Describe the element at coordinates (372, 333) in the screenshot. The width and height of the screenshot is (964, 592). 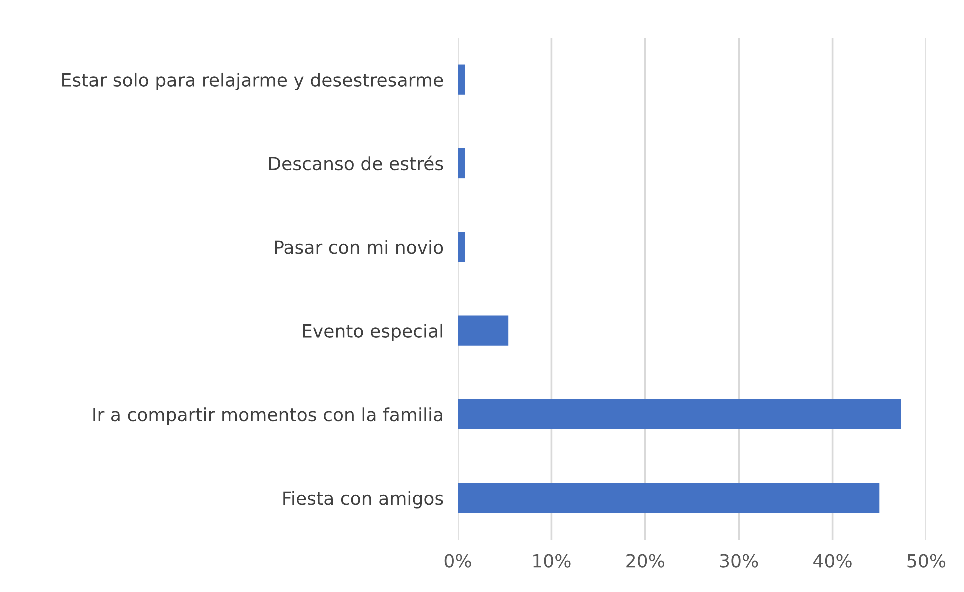
I see `y-tick-label: Evento especial` at that location.